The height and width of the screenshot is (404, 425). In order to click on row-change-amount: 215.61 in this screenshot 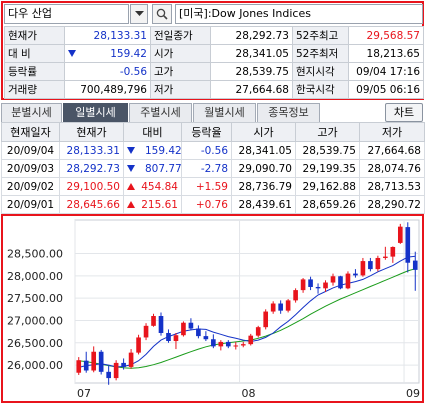, I will do `click(159, 204)`.